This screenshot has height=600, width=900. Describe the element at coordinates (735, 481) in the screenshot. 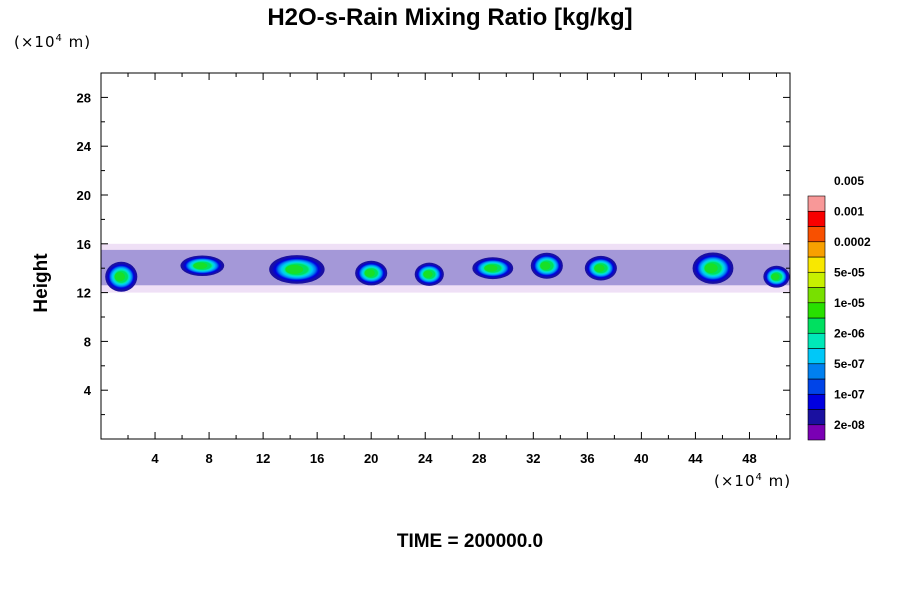

I see `x-unit-prefix: (×10` at that location.